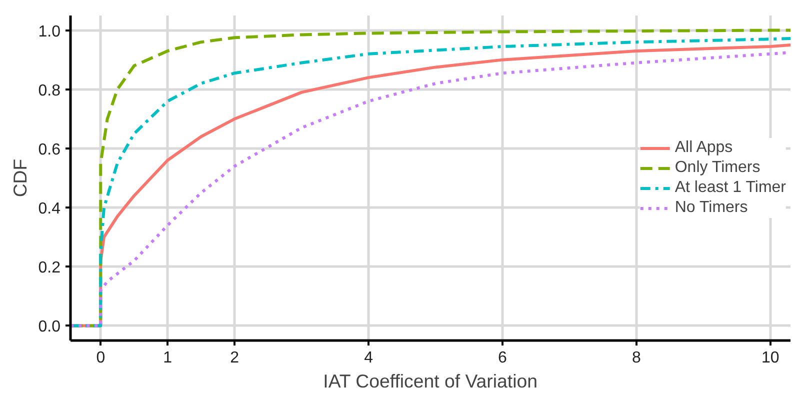  What do you see at coordinates (49, 91) in the screenshot?
I see `y-tick-label: 0.8` at bounding box center [49, 91].